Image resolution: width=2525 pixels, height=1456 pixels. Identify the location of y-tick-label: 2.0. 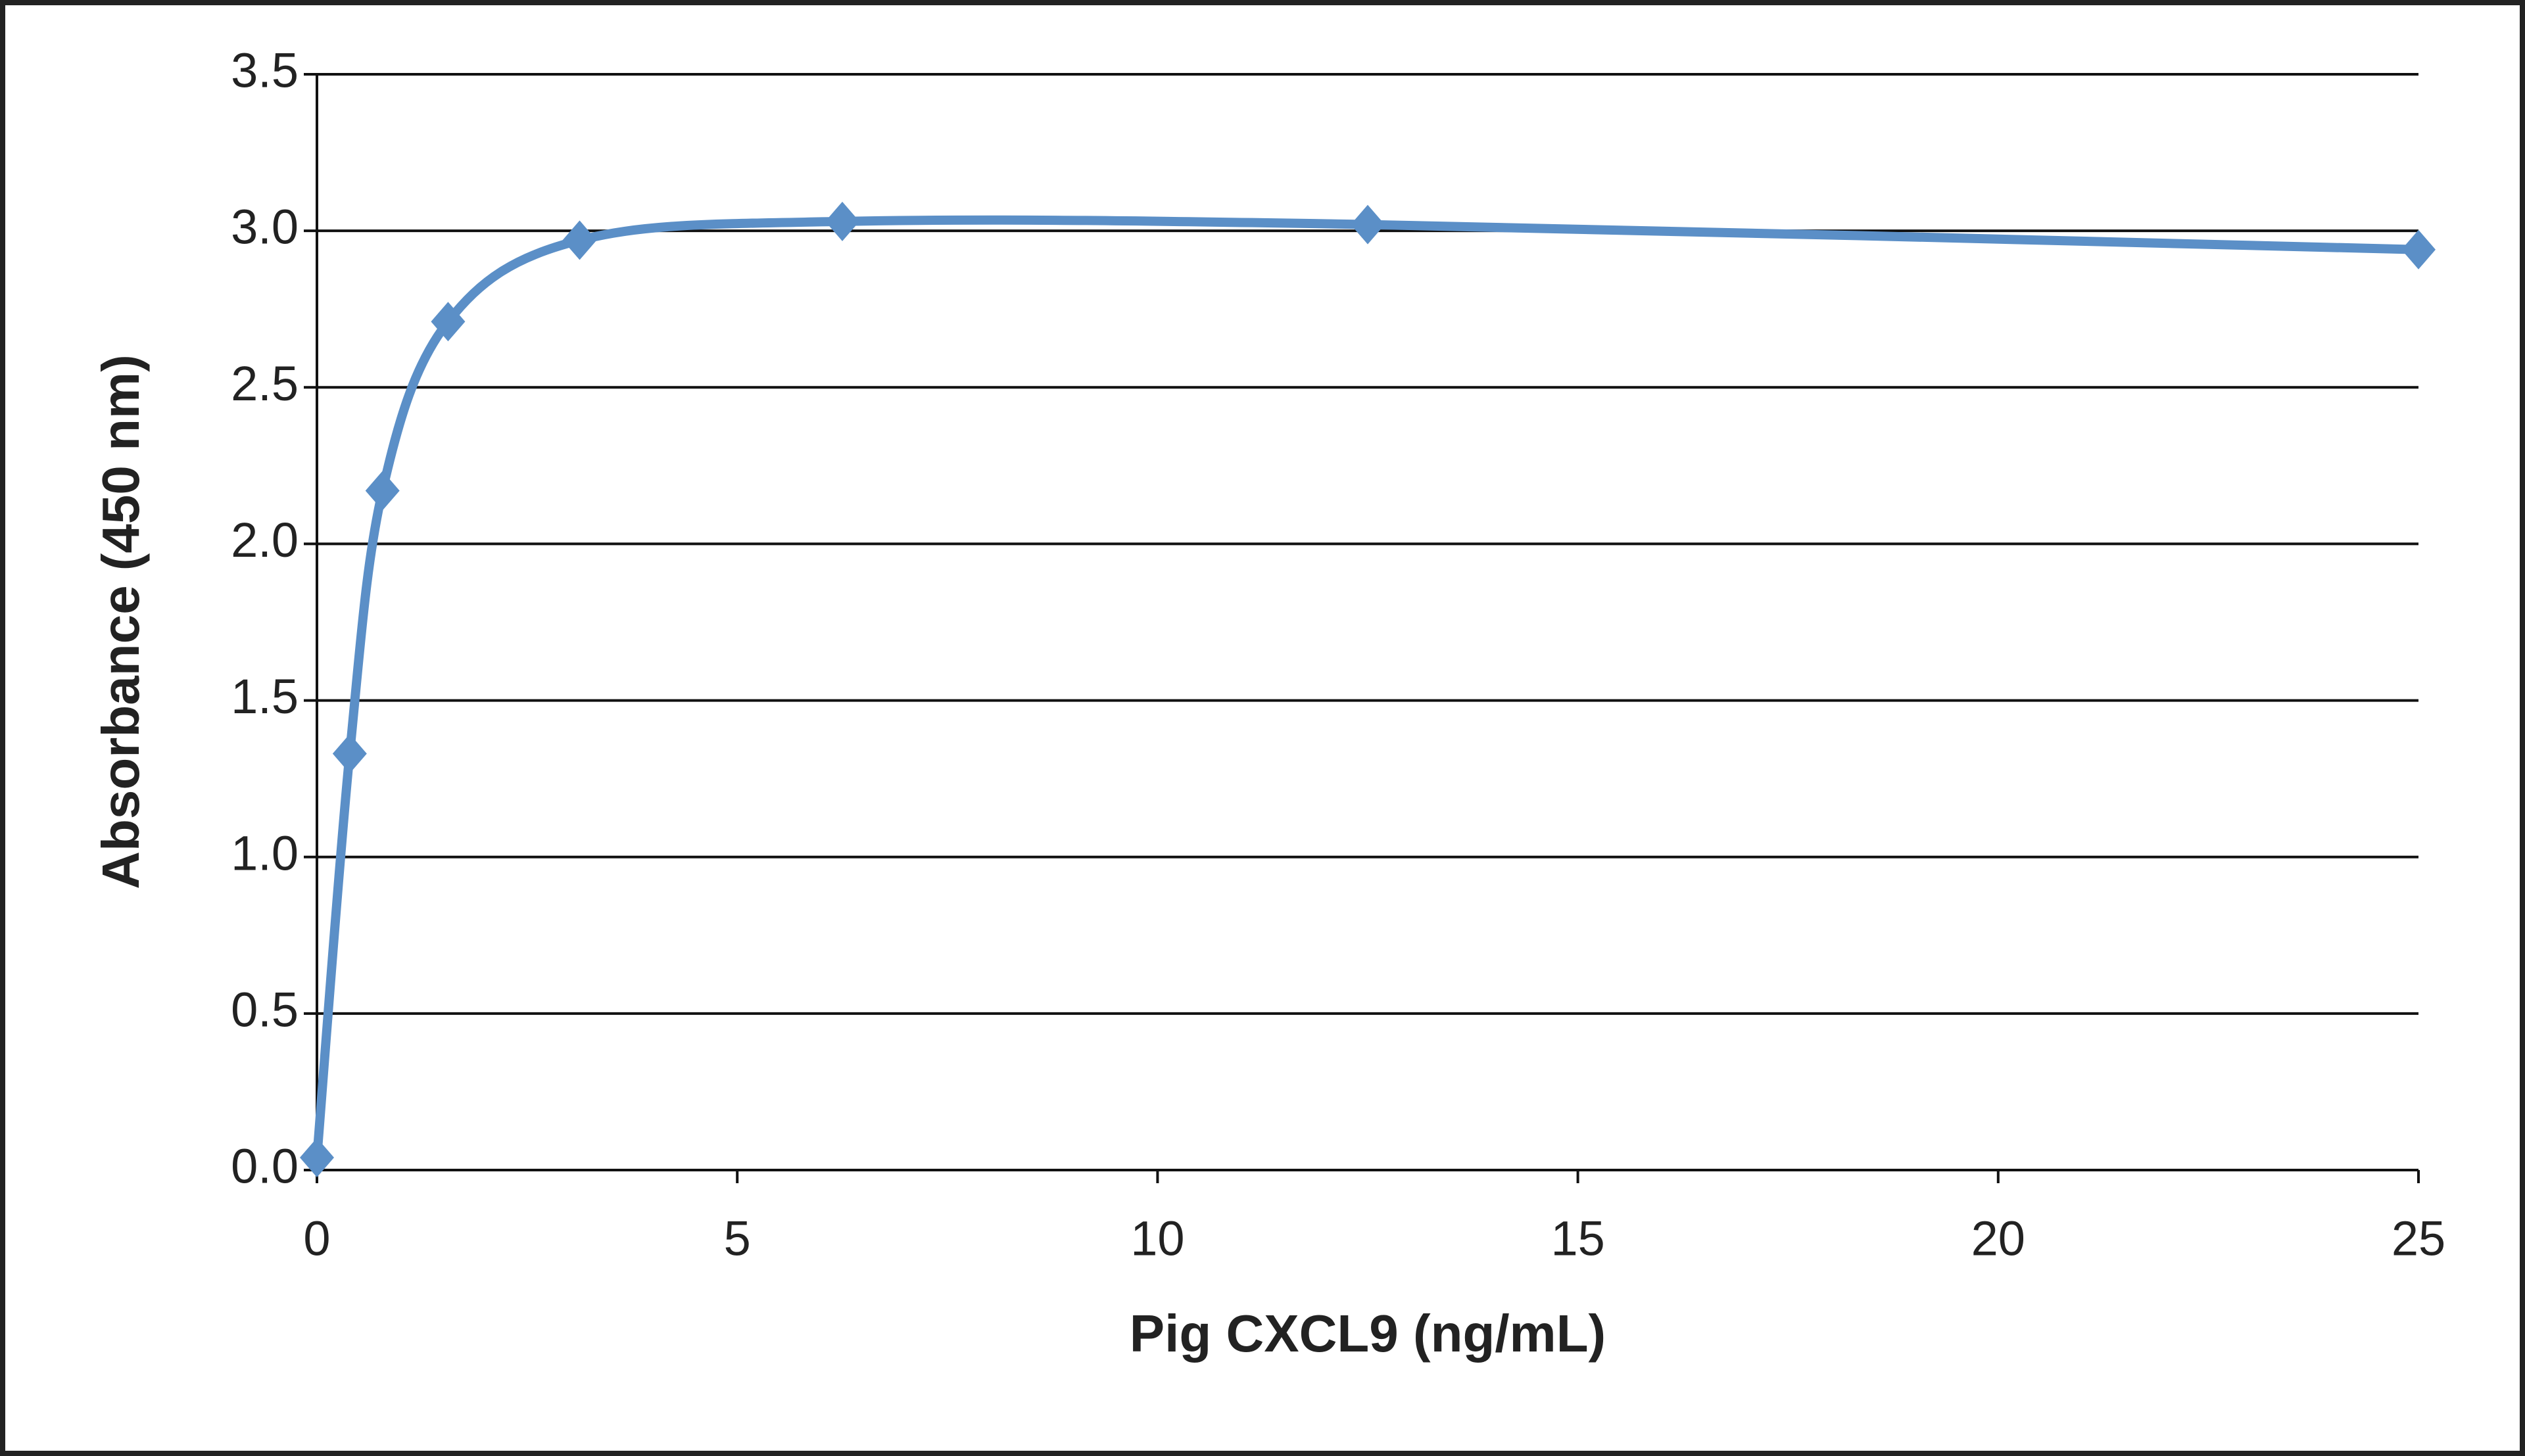
(265, 540).